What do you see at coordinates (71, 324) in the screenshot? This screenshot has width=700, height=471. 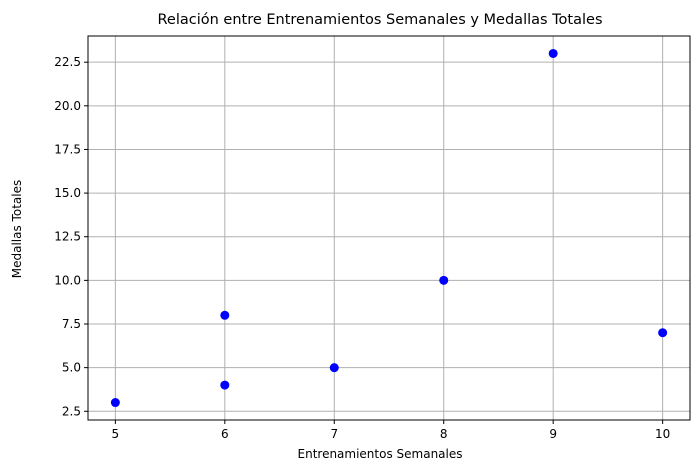 I see `y-tick-label: 7.5` at bounding box center [71, 324].